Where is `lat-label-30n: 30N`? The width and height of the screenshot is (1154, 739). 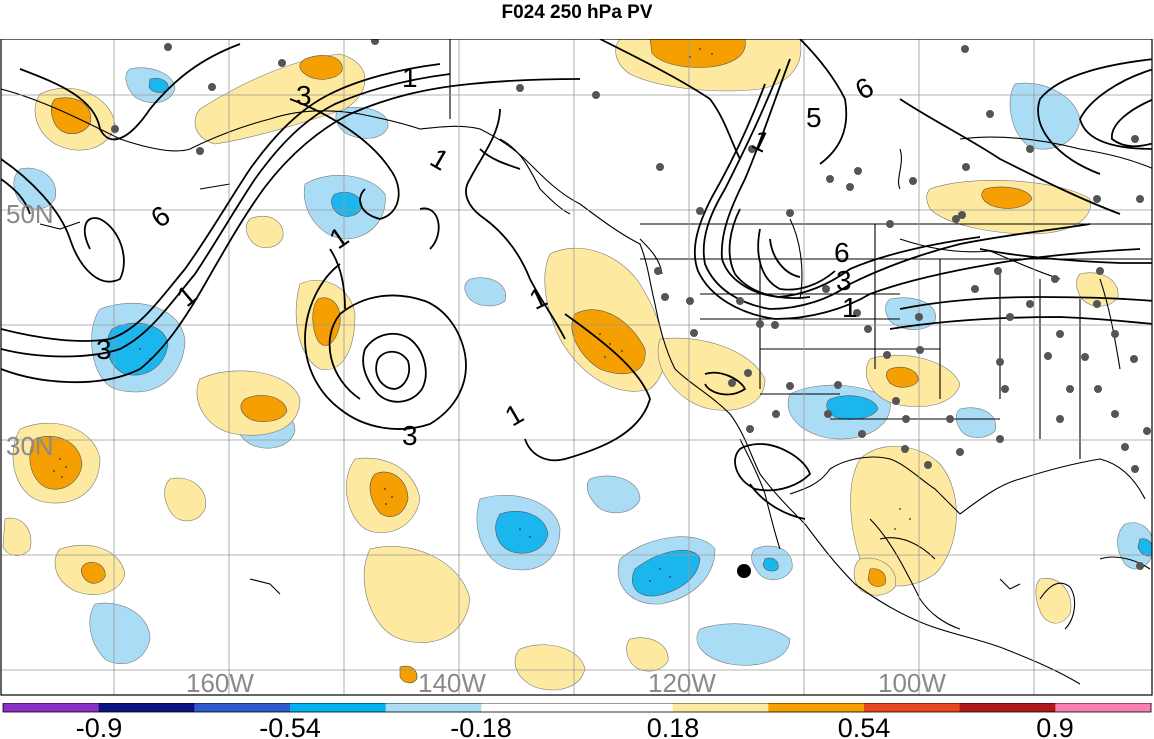 lat-label-30n: 30N is located at coordinates (30, 446).